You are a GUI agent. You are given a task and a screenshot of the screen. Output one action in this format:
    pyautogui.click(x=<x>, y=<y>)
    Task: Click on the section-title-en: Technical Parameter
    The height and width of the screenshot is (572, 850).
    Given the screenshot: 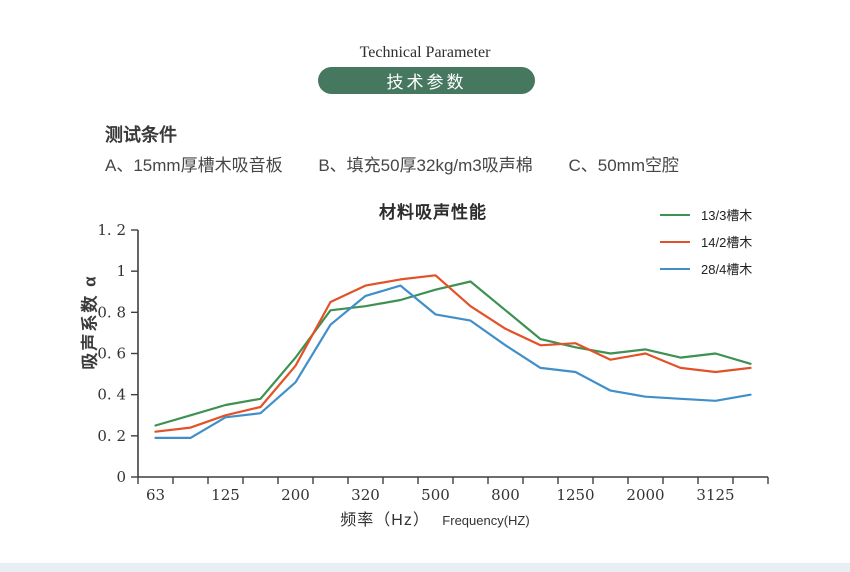 What is the action you would take?
    pyautogui.click(x=425, y=52)
    